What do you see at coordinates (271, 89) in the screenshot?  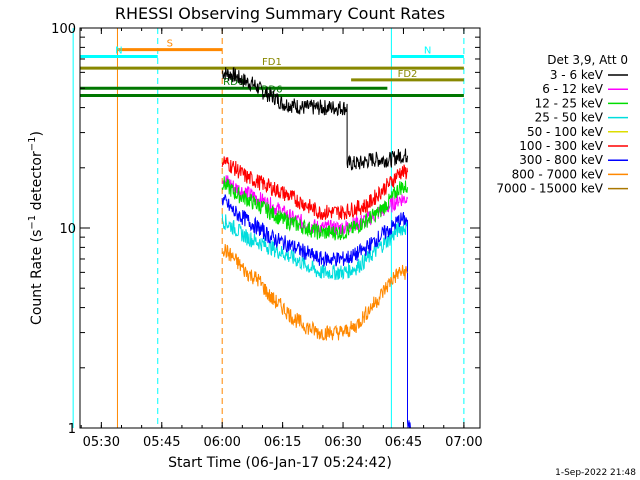 I see `event-label-rd6: RD6` at bounding box center [271, 89].